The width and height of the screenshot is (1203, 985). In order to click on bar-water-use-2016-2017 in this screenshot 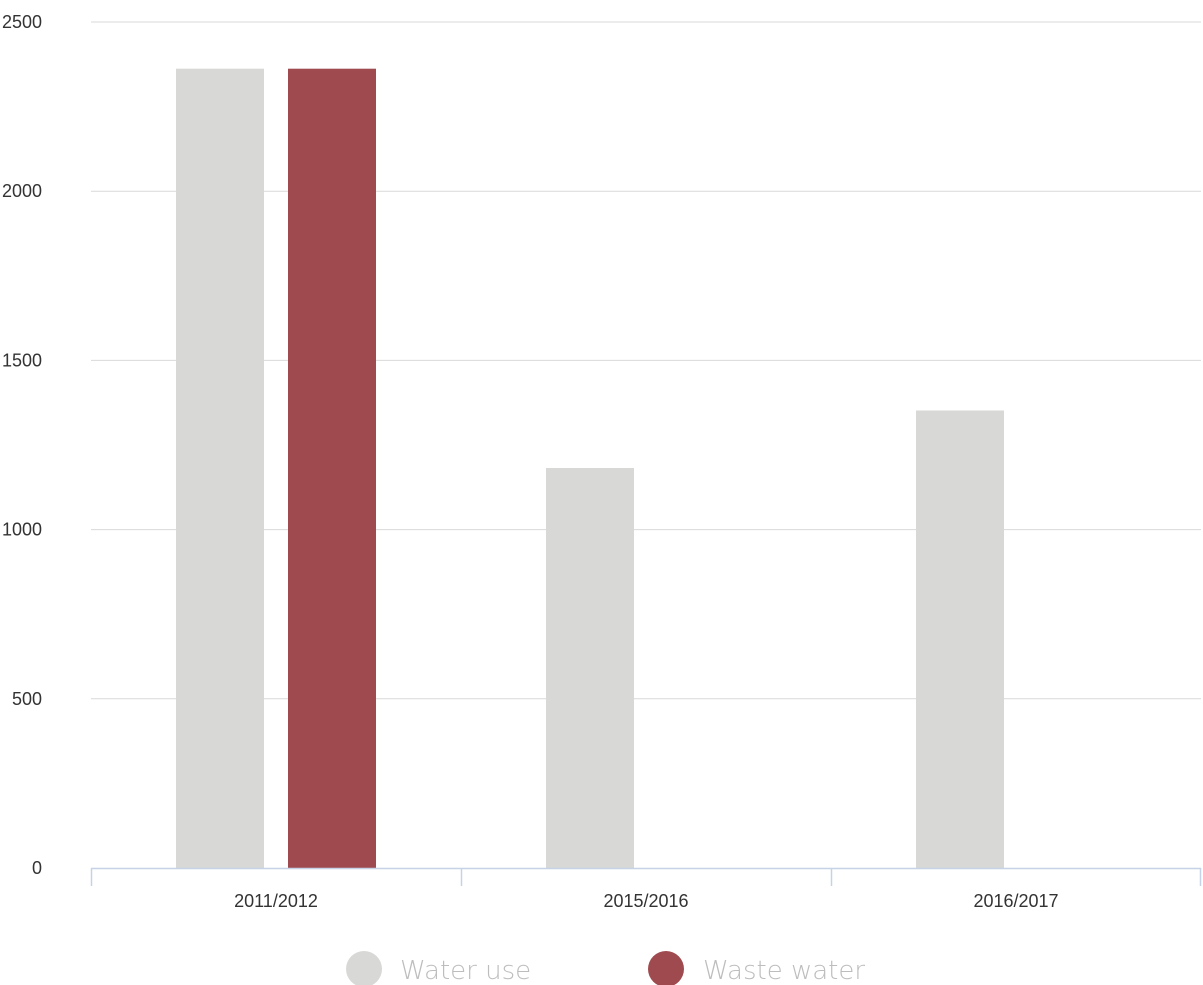, I will do `click(960, 639)`.